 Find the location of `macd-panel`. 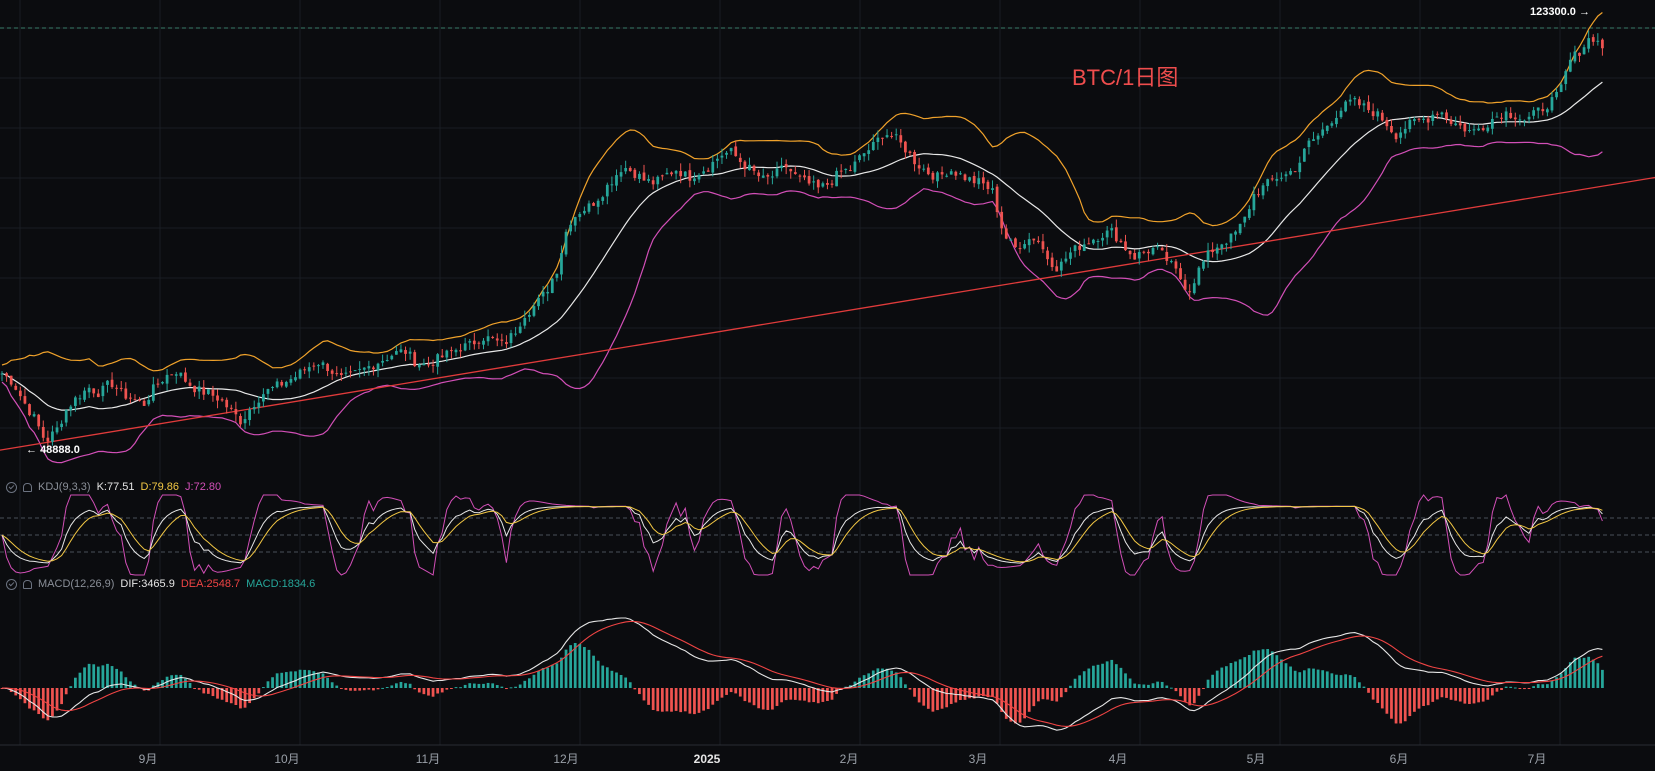

macd-panel is located at coordinates (802, 674).